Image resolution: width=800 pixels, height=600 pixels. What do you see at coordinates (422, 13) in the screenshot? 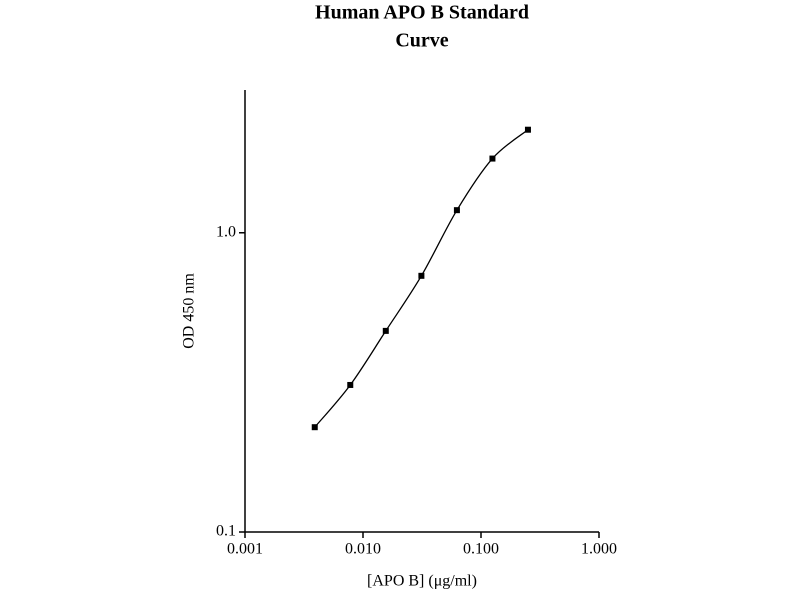
I see `chart-title: Human APO B Standard` at bounding box center [422, 13].